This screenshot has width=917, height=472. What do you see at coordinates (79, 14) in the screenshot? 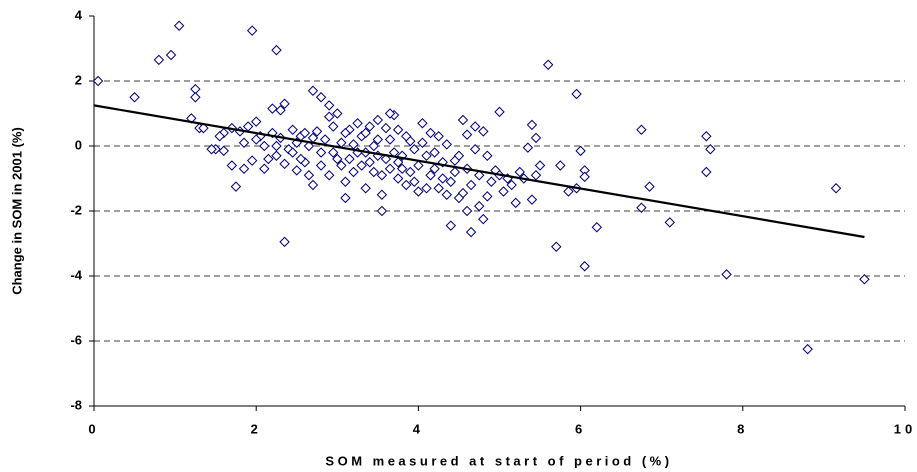
I see `y-tick-label: 4` at bounding box center [79, 14].